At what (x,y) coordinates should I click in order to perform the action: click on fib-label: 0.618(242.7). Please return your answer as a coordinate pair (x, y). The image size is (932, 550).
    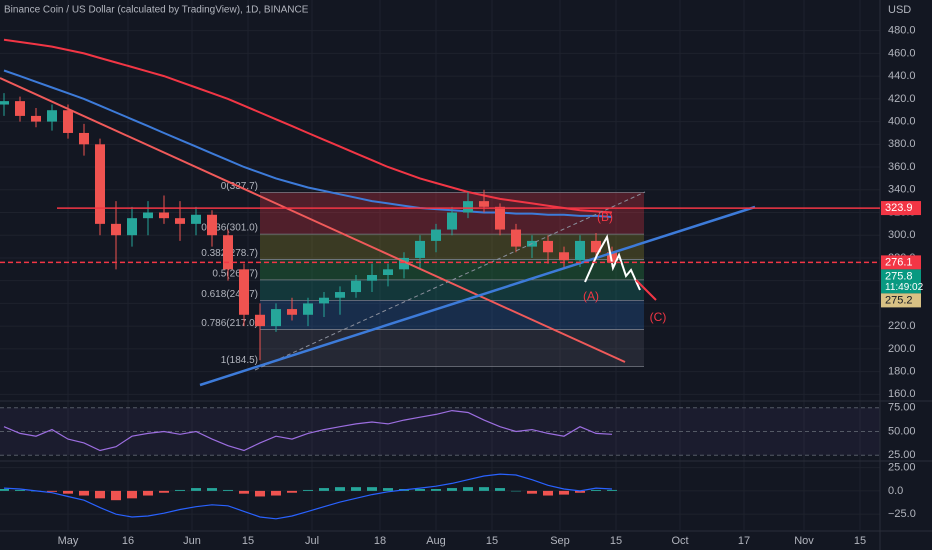
    Looking at the image, I should click on (229, 294).